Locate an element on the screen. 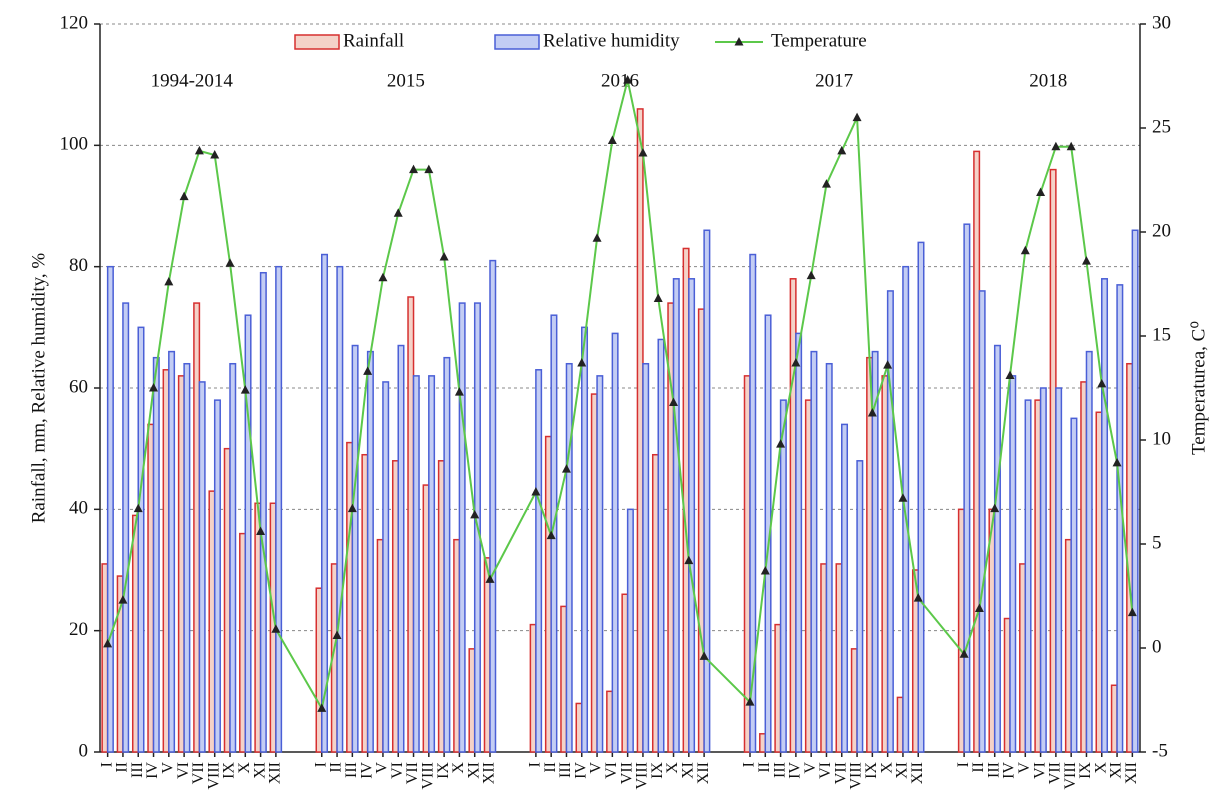 The width and height of the screenshot is (1220, 800). y2-axis-label: Temperaturea, C⁰ is located at coordinates (1198, 388).